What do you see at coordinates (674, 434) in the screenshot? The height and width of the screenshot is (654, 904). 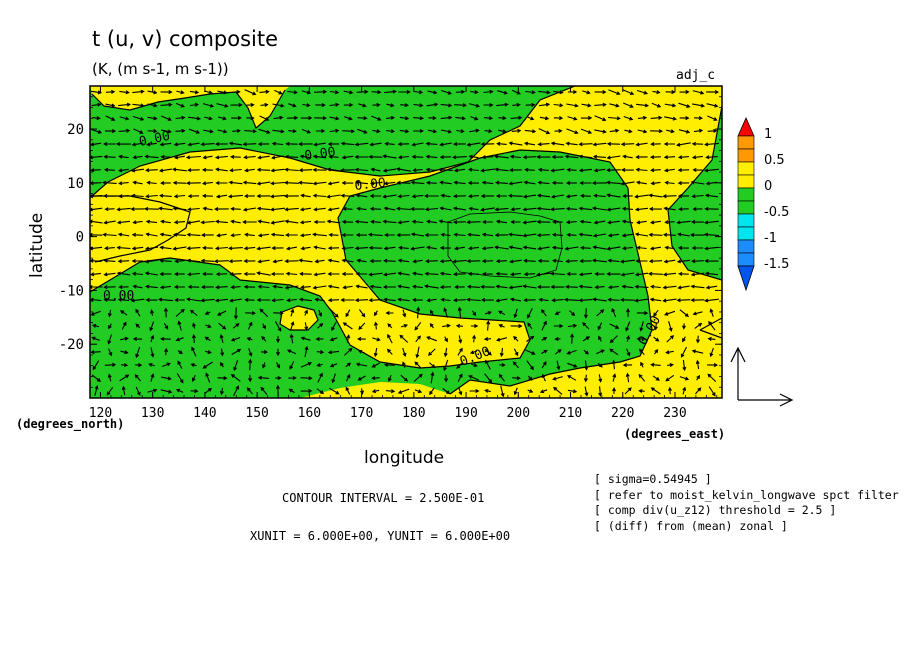 I see `x-unit-label: (degrees_east)` at bounding box center [674, 434].